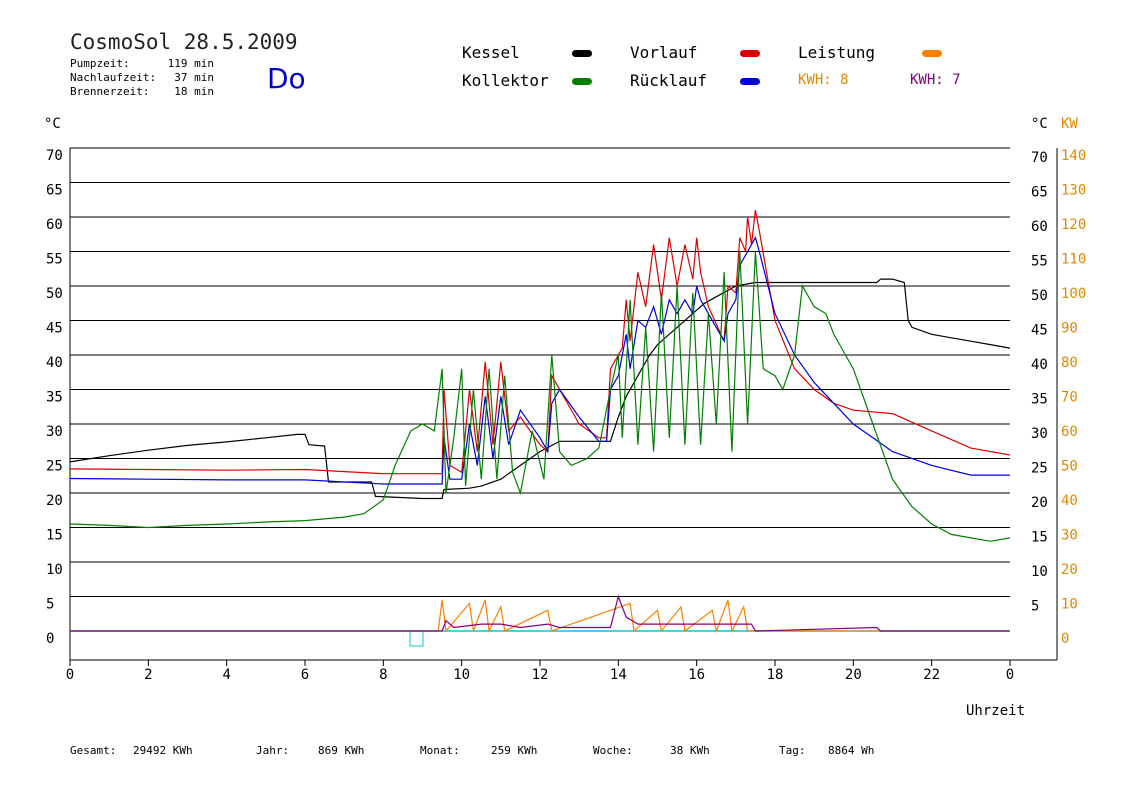  Describe the element at coordinates (1039, 124) in the screenshot. I see `right-temp-unit: °C` at that location.